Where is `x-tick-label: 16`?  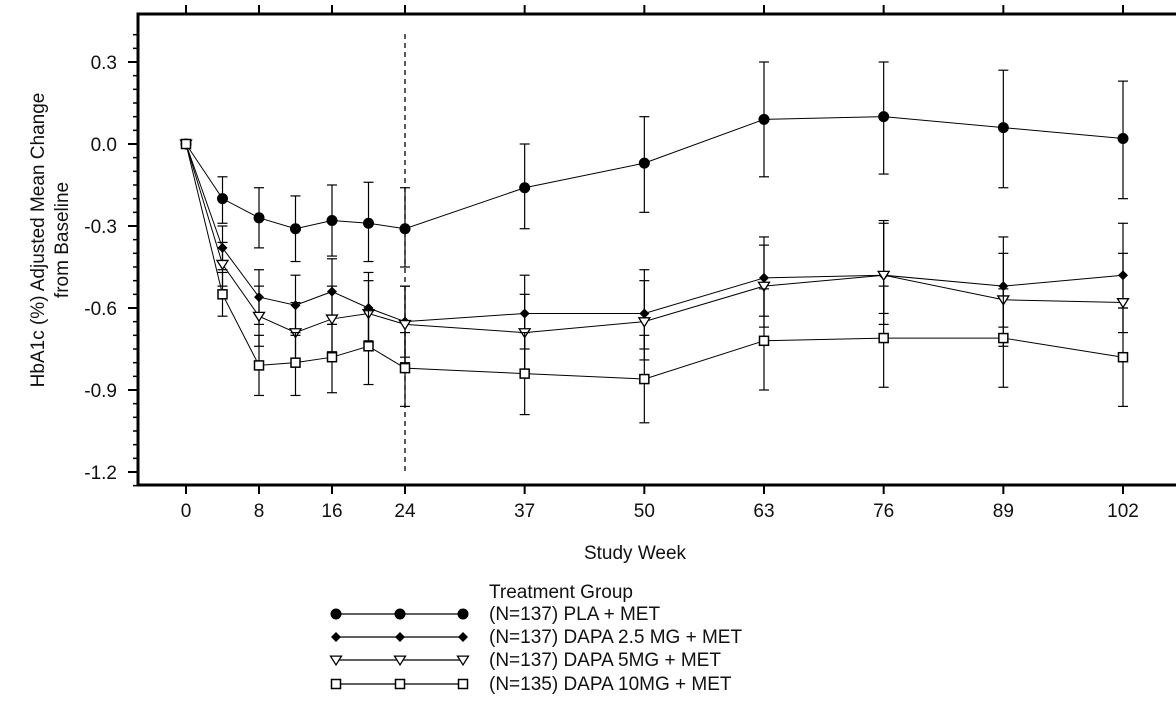
x-tick-label: 16 is located at coordinates (331, 511).